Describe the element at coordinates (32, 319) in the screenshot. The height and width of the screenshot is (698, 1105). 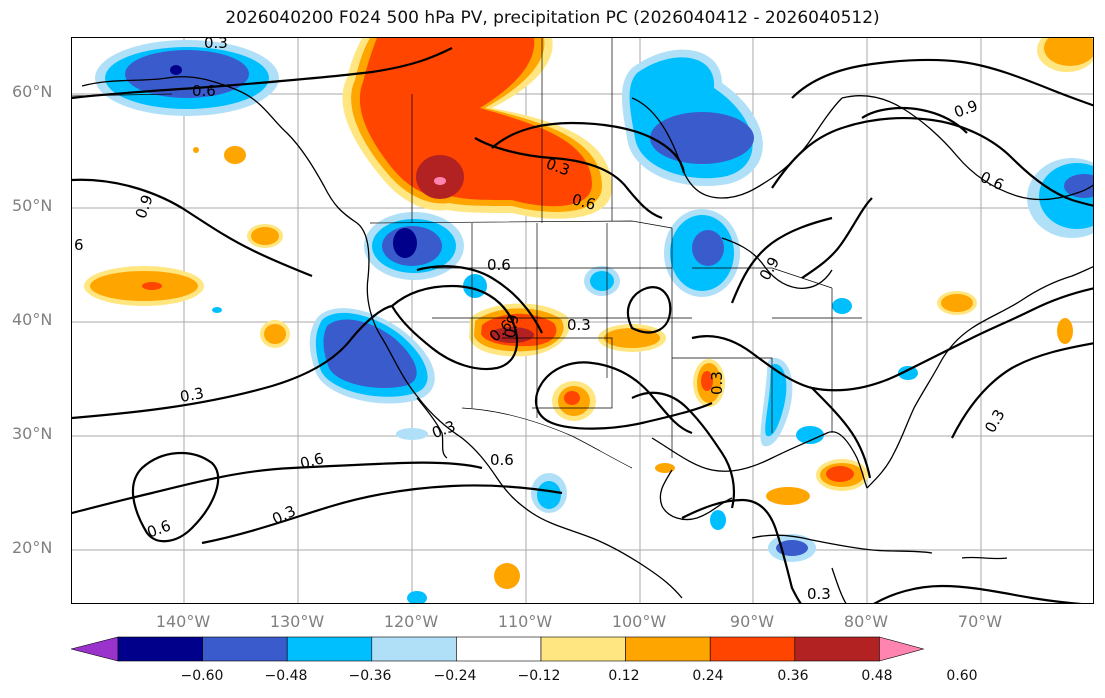
I see `lat-label-40n: 40°N` at that location.